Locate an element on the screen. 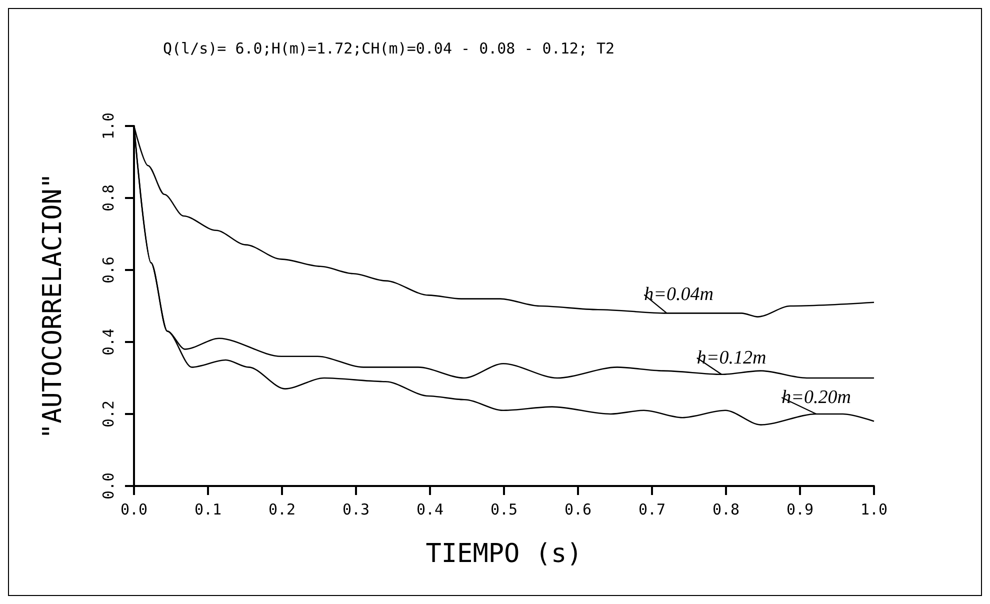 This screenshot has height=604, width=990. x-tick-label: 0.9 is located at coordinates (800, 509).